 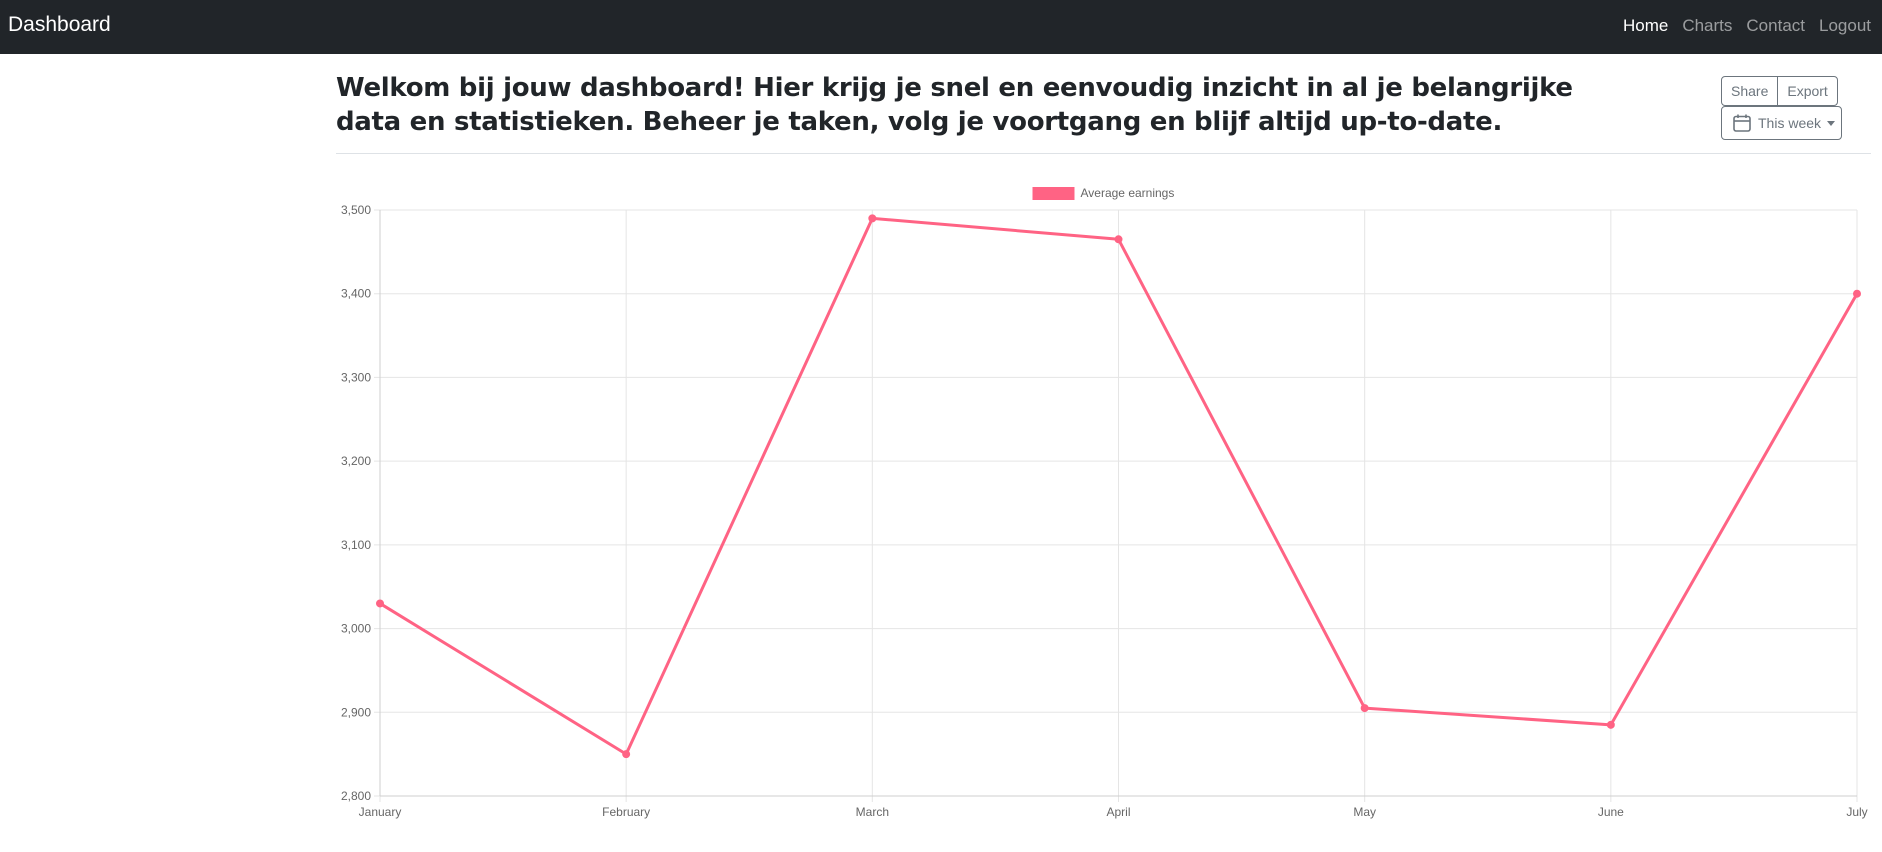 I want to click on x-tick-label: July, so click(x=1856, y=812).